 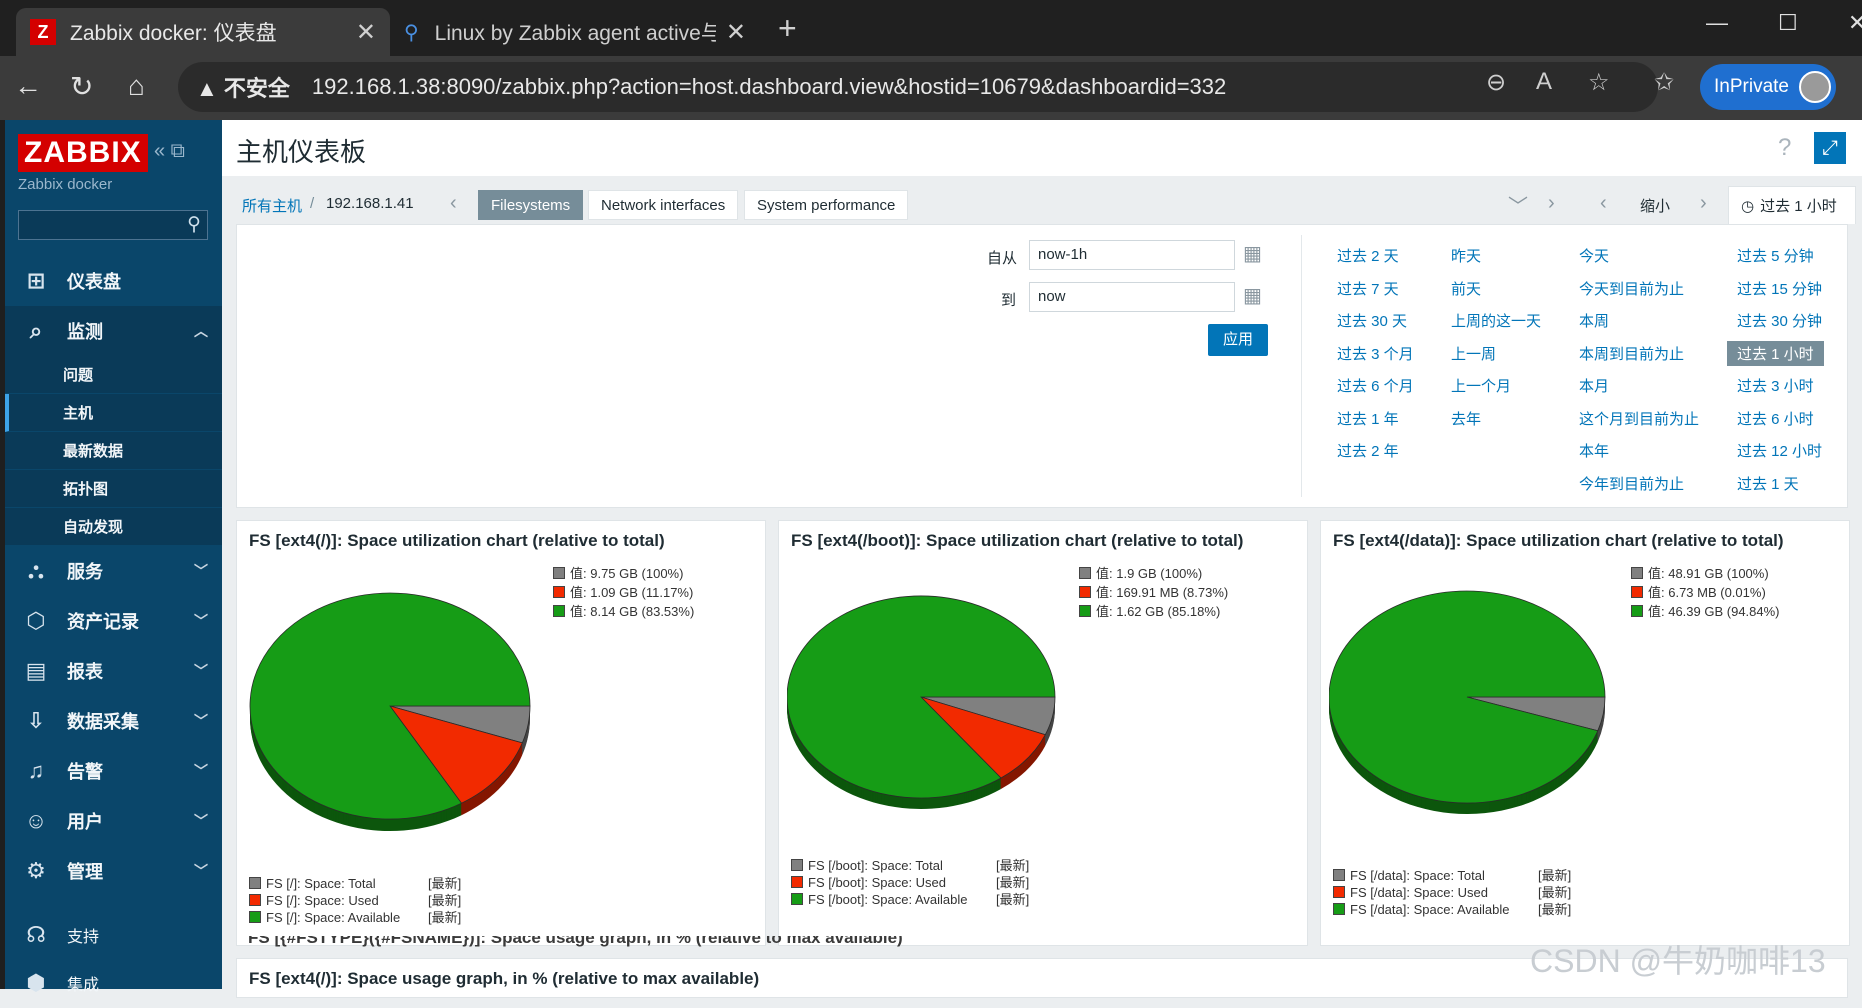 I want to click on favorite-star-icon: ☆, so click(x=1599, y=82).